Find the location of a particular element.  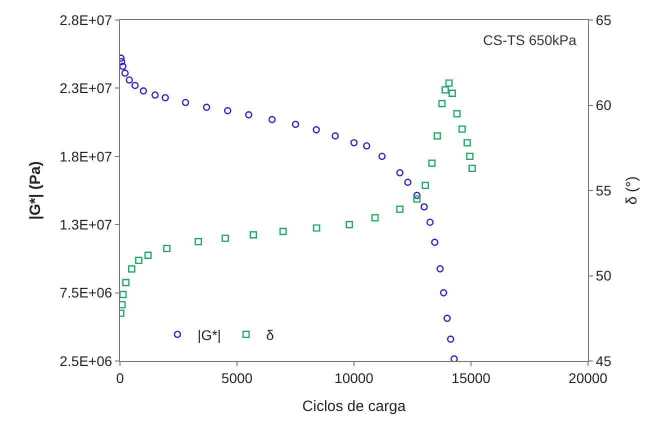

y-tick-label: 1.3E+07 is located at coordinates (86, 224).